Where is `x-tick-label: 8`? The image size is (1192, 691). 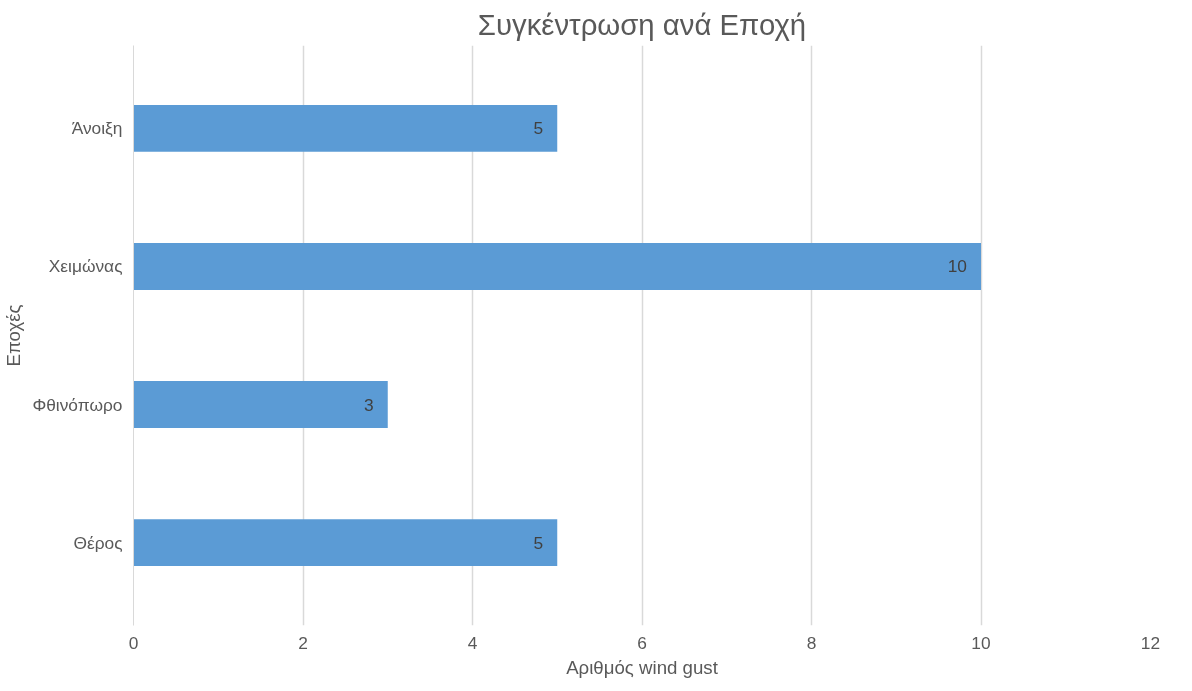
x-tick-label: 8 is located at coordinates (811, 642).